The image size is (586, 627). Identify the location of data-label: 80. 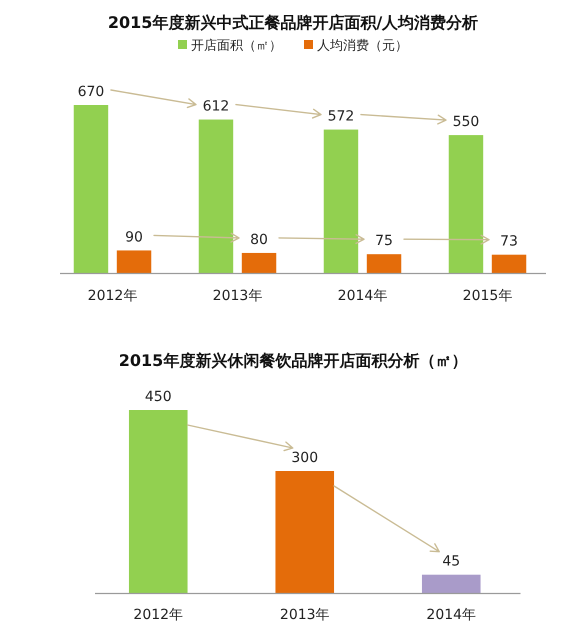
(259, 240).